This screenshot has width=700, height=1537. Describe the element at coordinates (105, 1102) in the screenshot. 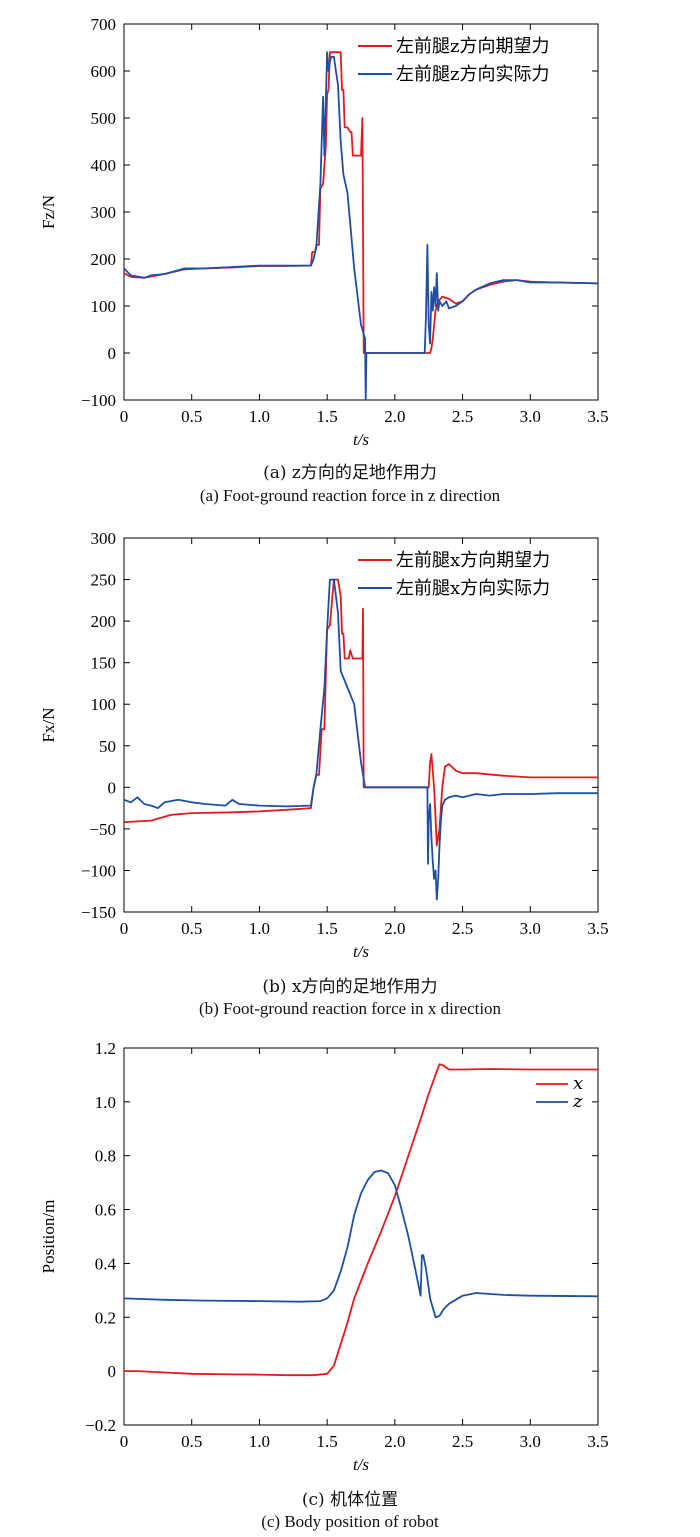

I see `y-tick-label: 1.0` at that location.